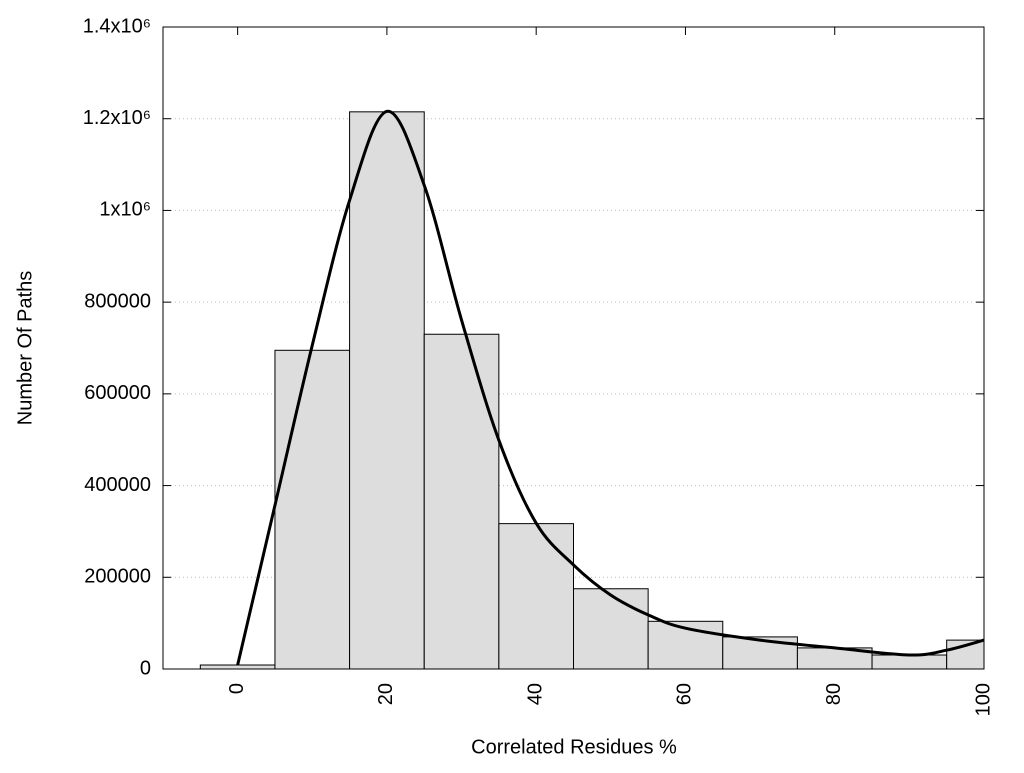  Describe the element at coordinates (685, 694) in the screenshot. I see `x-tick-label: 60` at that location.